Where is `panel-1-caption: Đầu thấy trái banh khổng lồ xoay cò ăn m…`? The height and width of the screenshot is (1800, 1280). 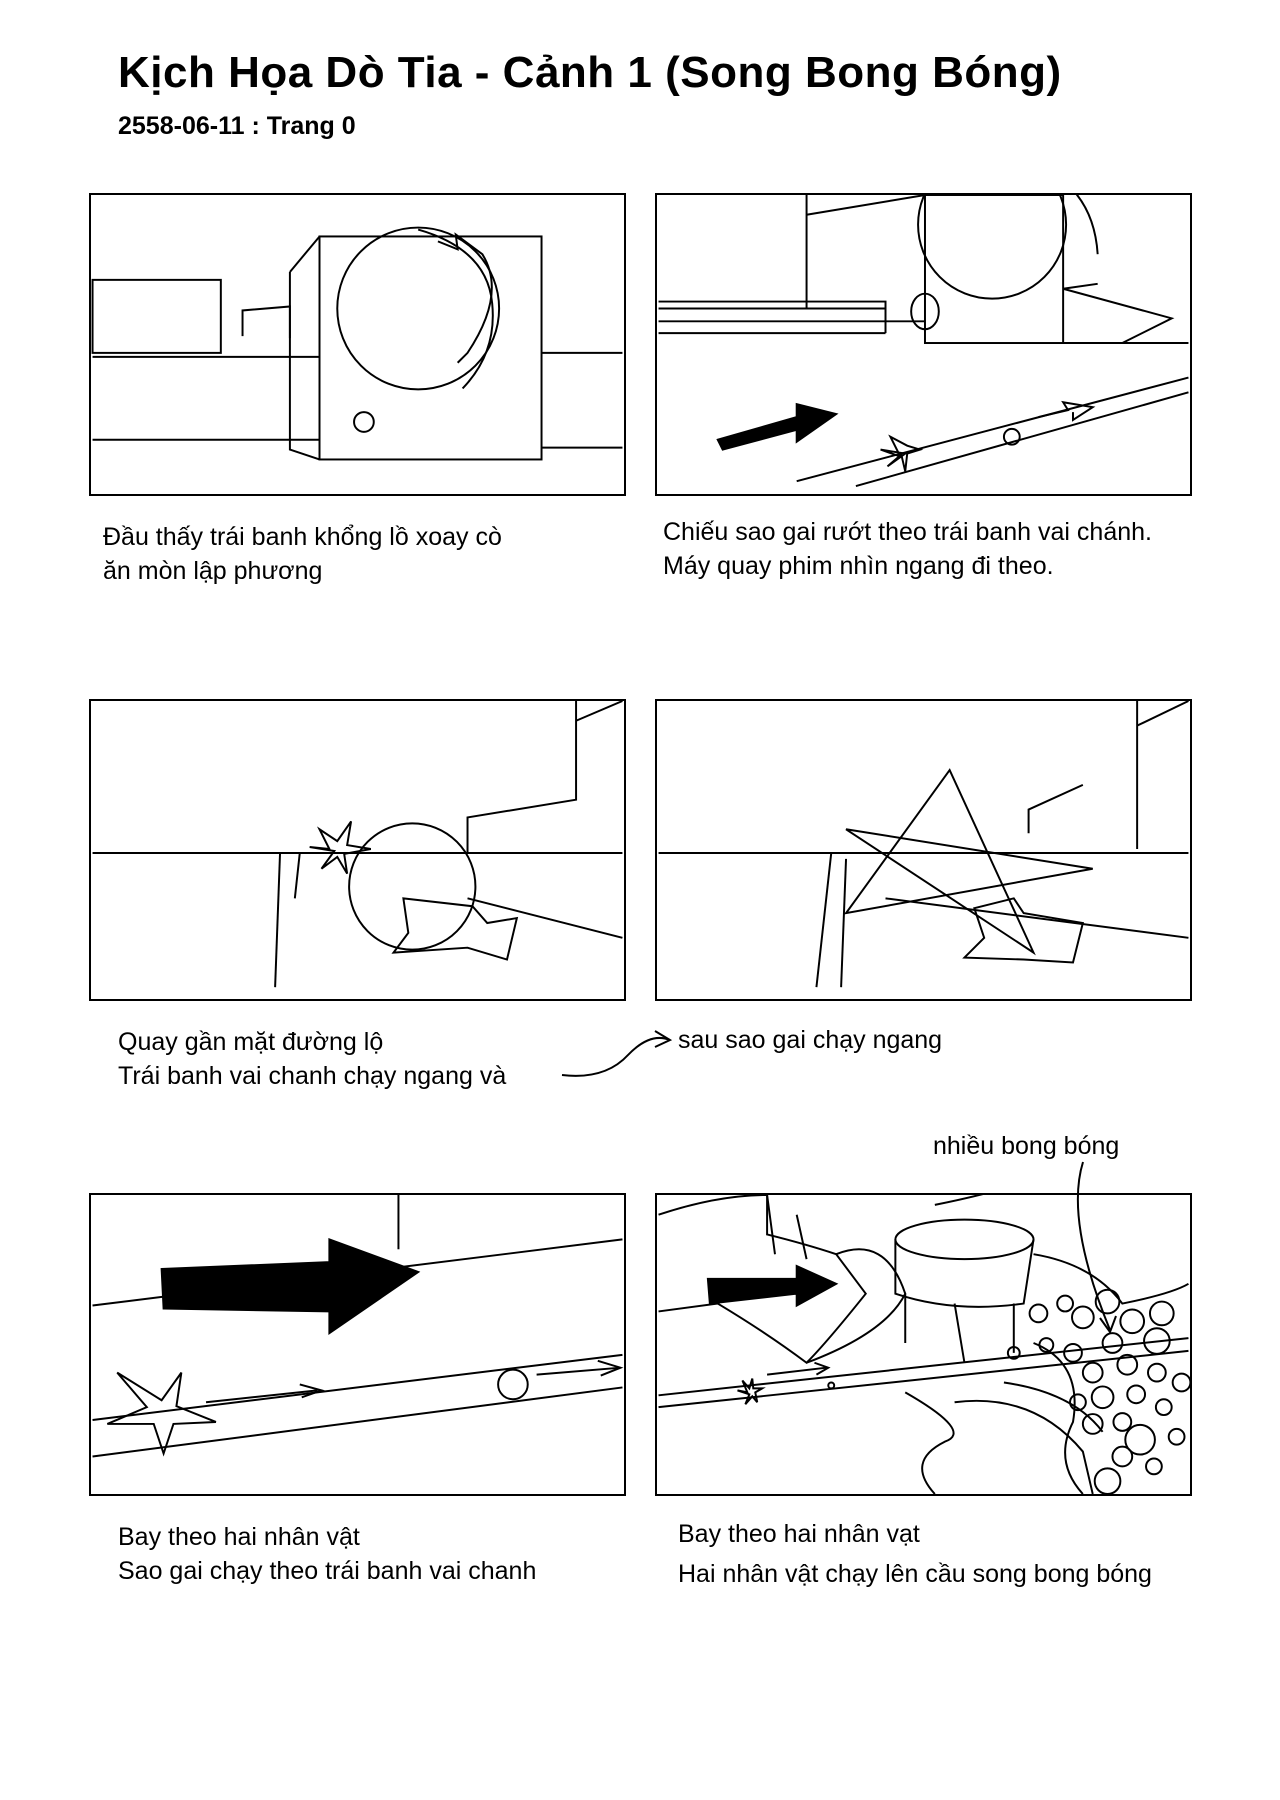
panel-1-caption: Đầu thấy trái banh khổng lồ xoay cò ăn m… is located at coordinates (302, 554).